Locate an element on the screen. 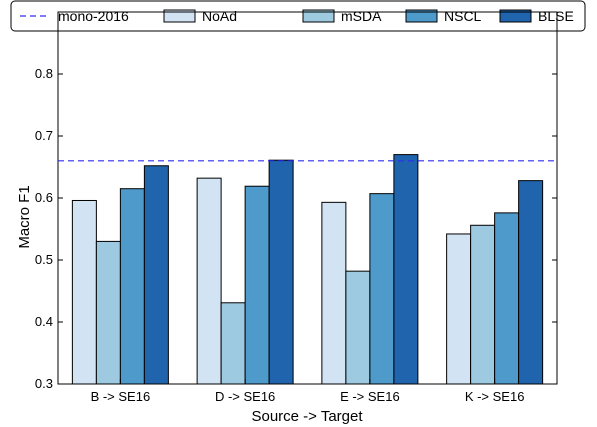 The width and height of the screenshot is (597, 427). x-axis-label: Source -> Target is located at coordinates (307, 416).